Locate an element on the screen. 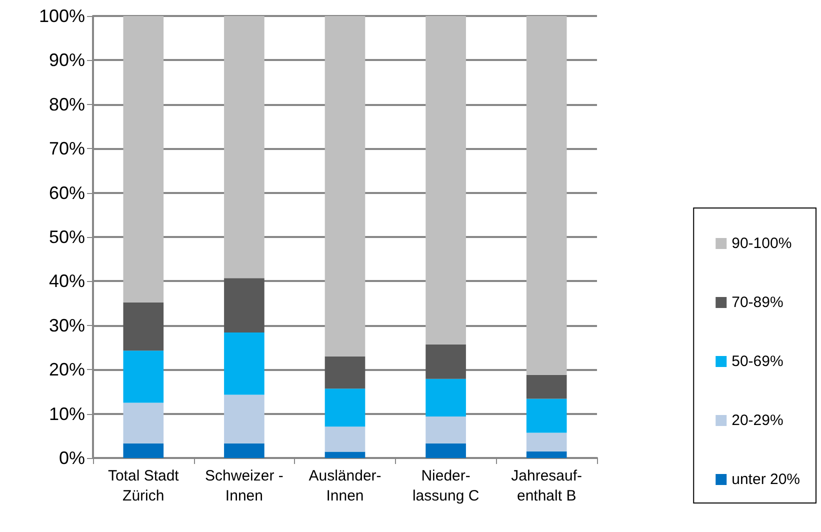  x-tick-label: Jahresauf- enthalt B is located at coordinates (546, 486).